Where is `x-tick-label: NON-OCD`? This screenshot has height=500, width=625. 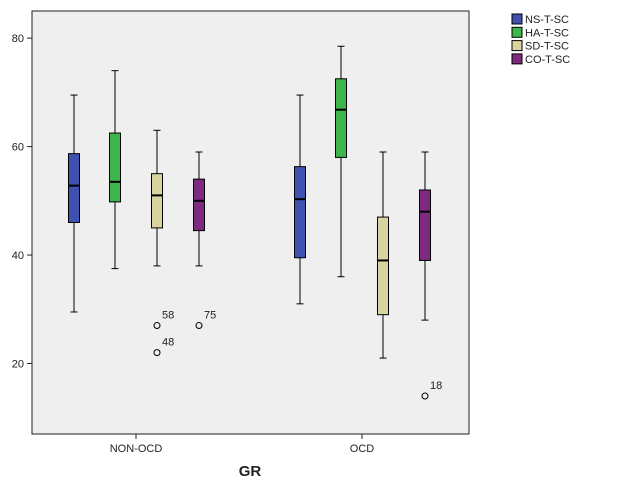 x-tick-label: NON-OCD is located at coordinates (136, 449).